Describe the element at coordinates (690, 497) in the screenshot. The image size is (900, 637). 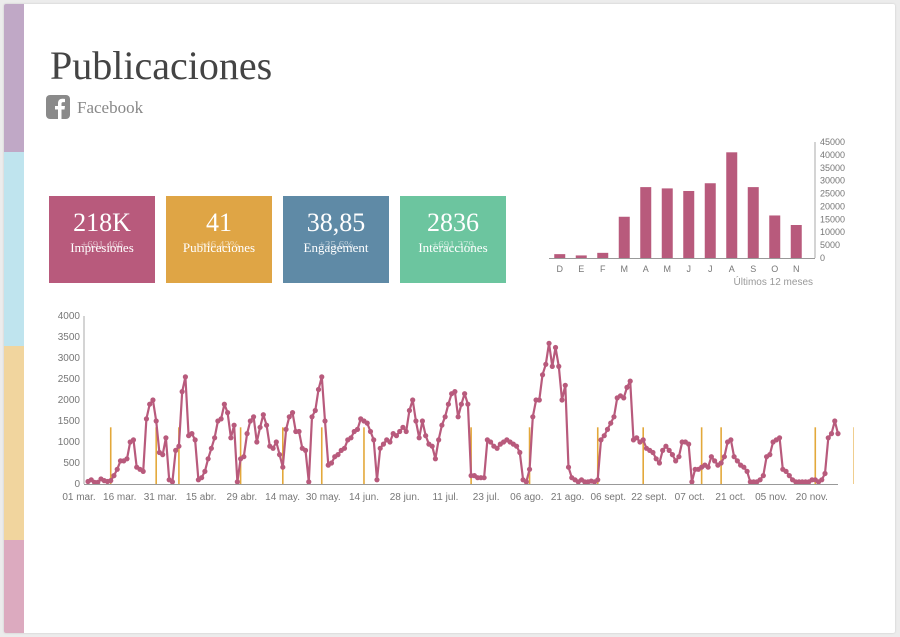
I see `x-tick-label: 07 oct.` at that location.